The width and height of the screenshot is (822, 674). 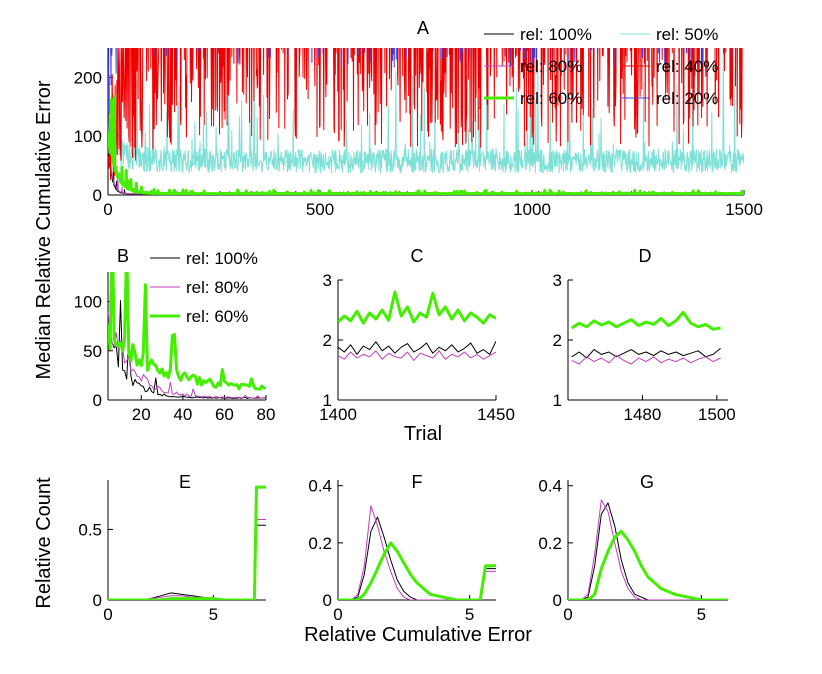 I want to click on legend-label: rel: 40%, so click(x=687, y=66).